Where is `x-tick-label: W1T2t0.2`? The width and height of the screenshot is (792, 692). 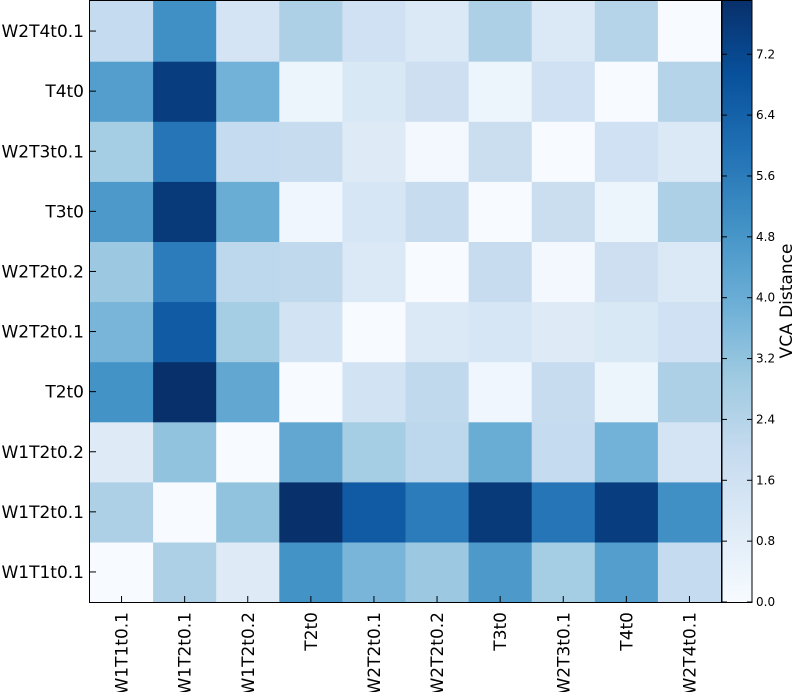
x-tick-label: W1T2t0.2 is located at coordinates (249, 652).